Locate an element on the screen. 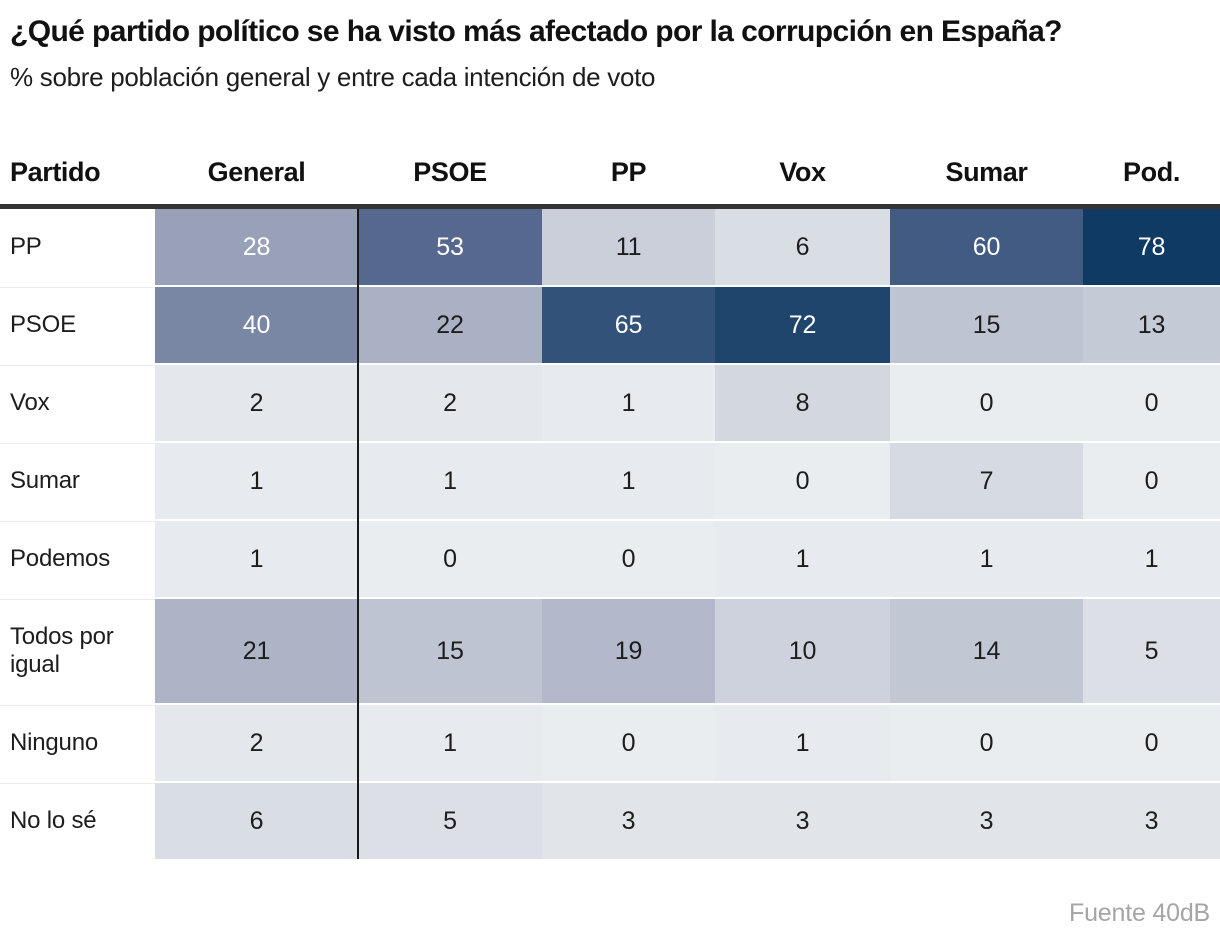  column-header-pp: PP is located at coordinates (628, 172).